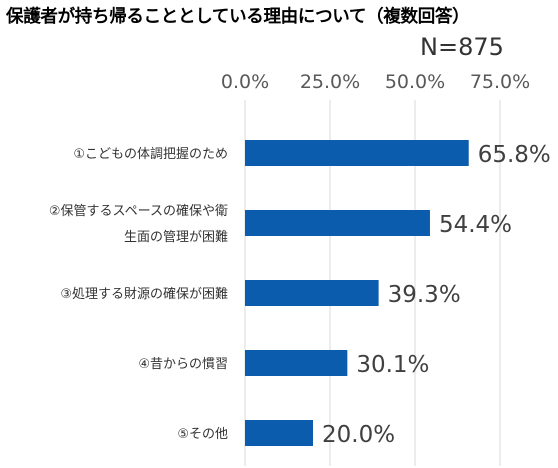 This screenshot has height=468, width=558. I want to click on category-label: ③処理する財源の確保が困難, so click(144, 294).